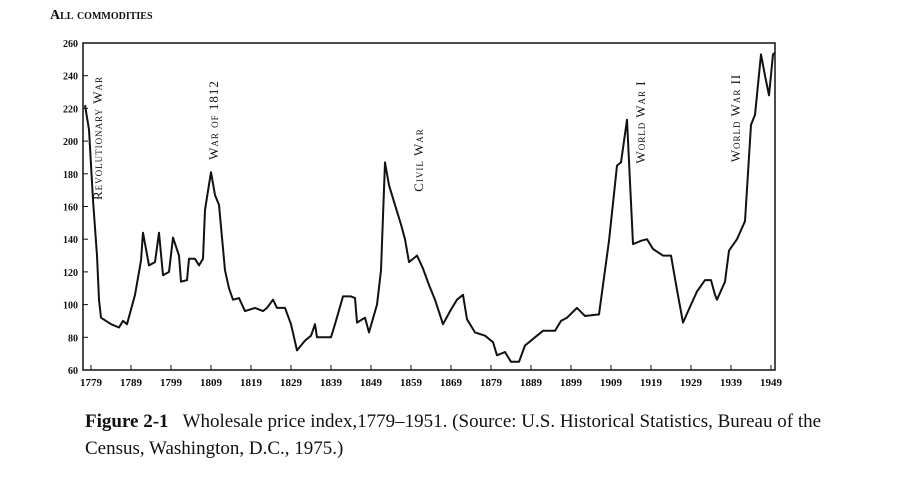 The height and width of the screenshot is (500, 903). Describe the element at coordinates (291, 383) in the screenshot. I see `x-tick-label: 1829` at that location.